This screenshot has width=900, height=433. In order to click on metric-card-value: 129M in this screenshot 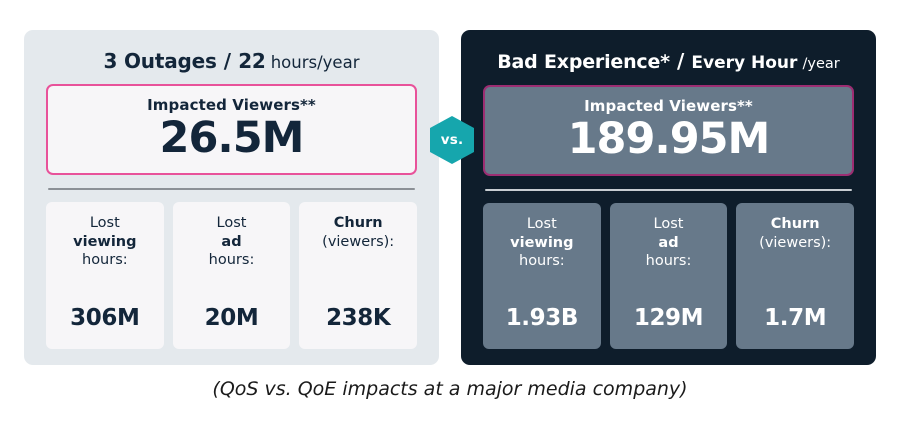, I will do `click(668, 318)`.